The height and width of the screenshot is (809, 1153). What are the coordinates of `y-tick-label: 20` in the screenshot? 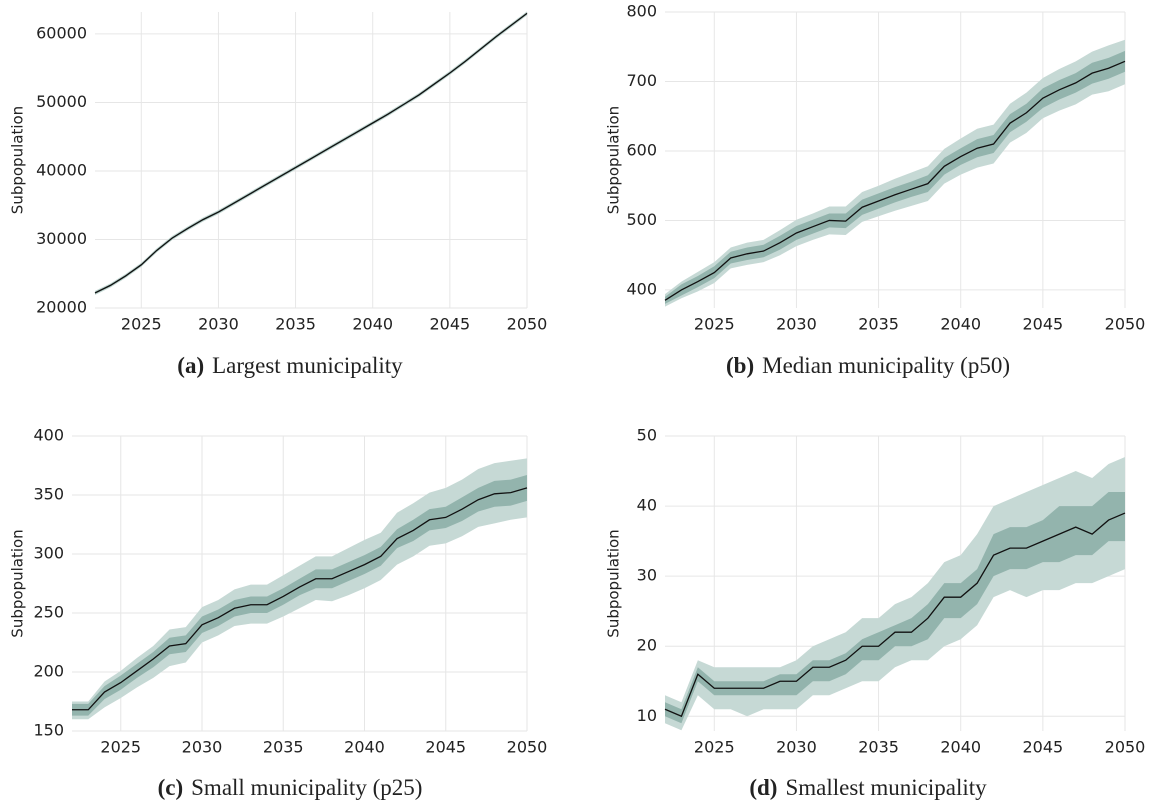 It's located at (647, 645).